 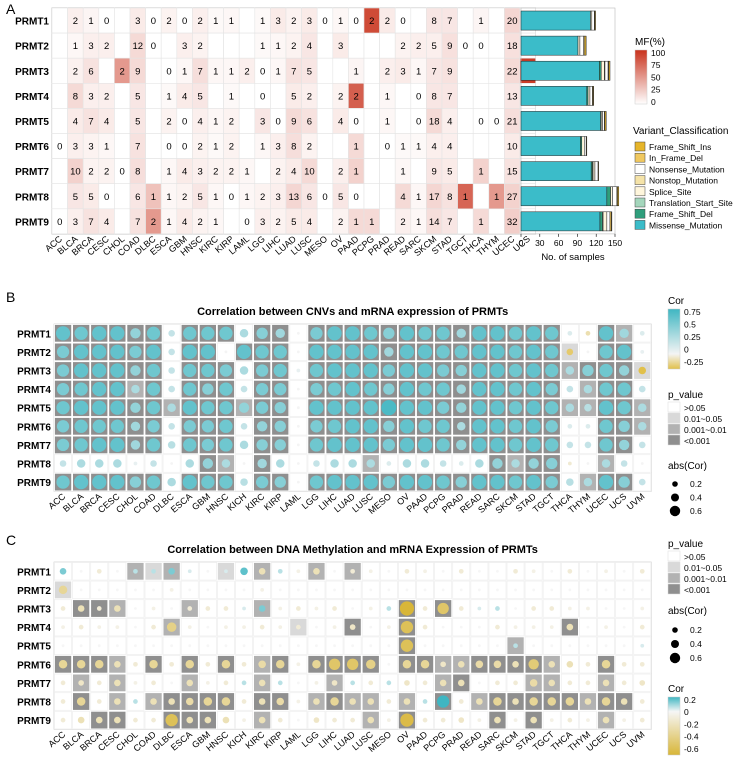 I want to click on panel-label-b: B, so click(x=10, y=297).